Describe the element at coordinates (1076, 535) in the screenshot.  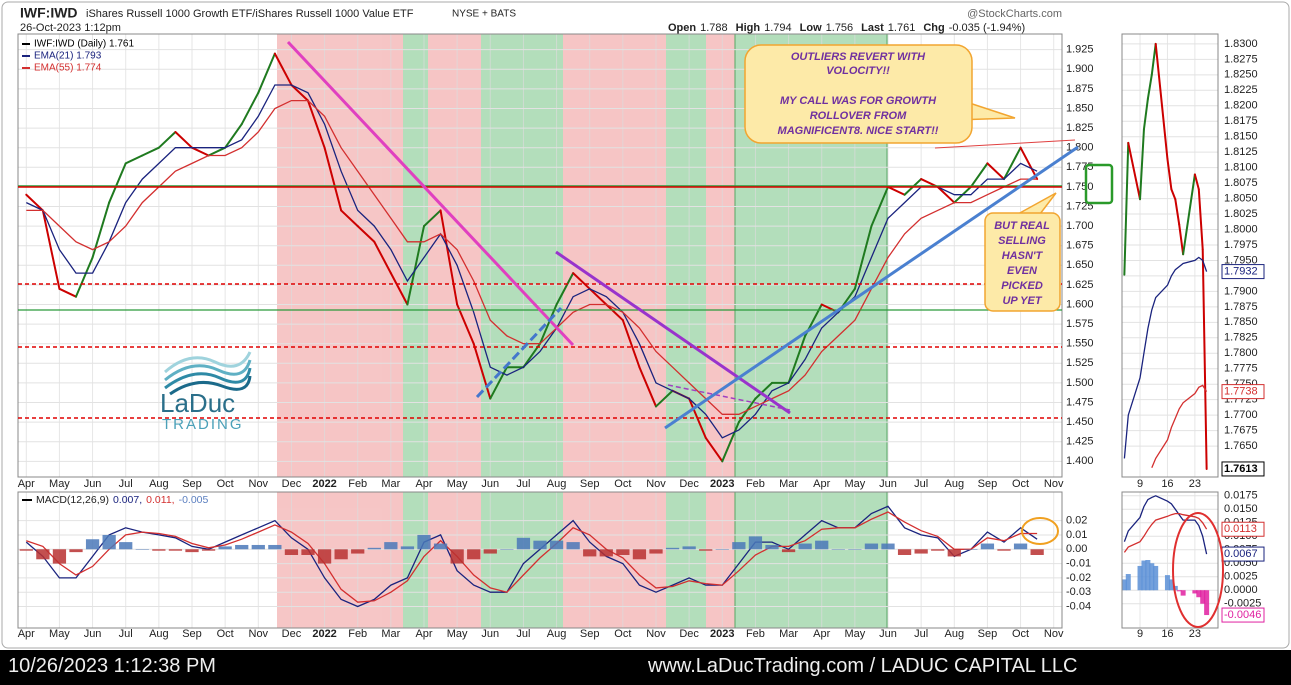
I see `y-tick-label: 0.01` at that location.